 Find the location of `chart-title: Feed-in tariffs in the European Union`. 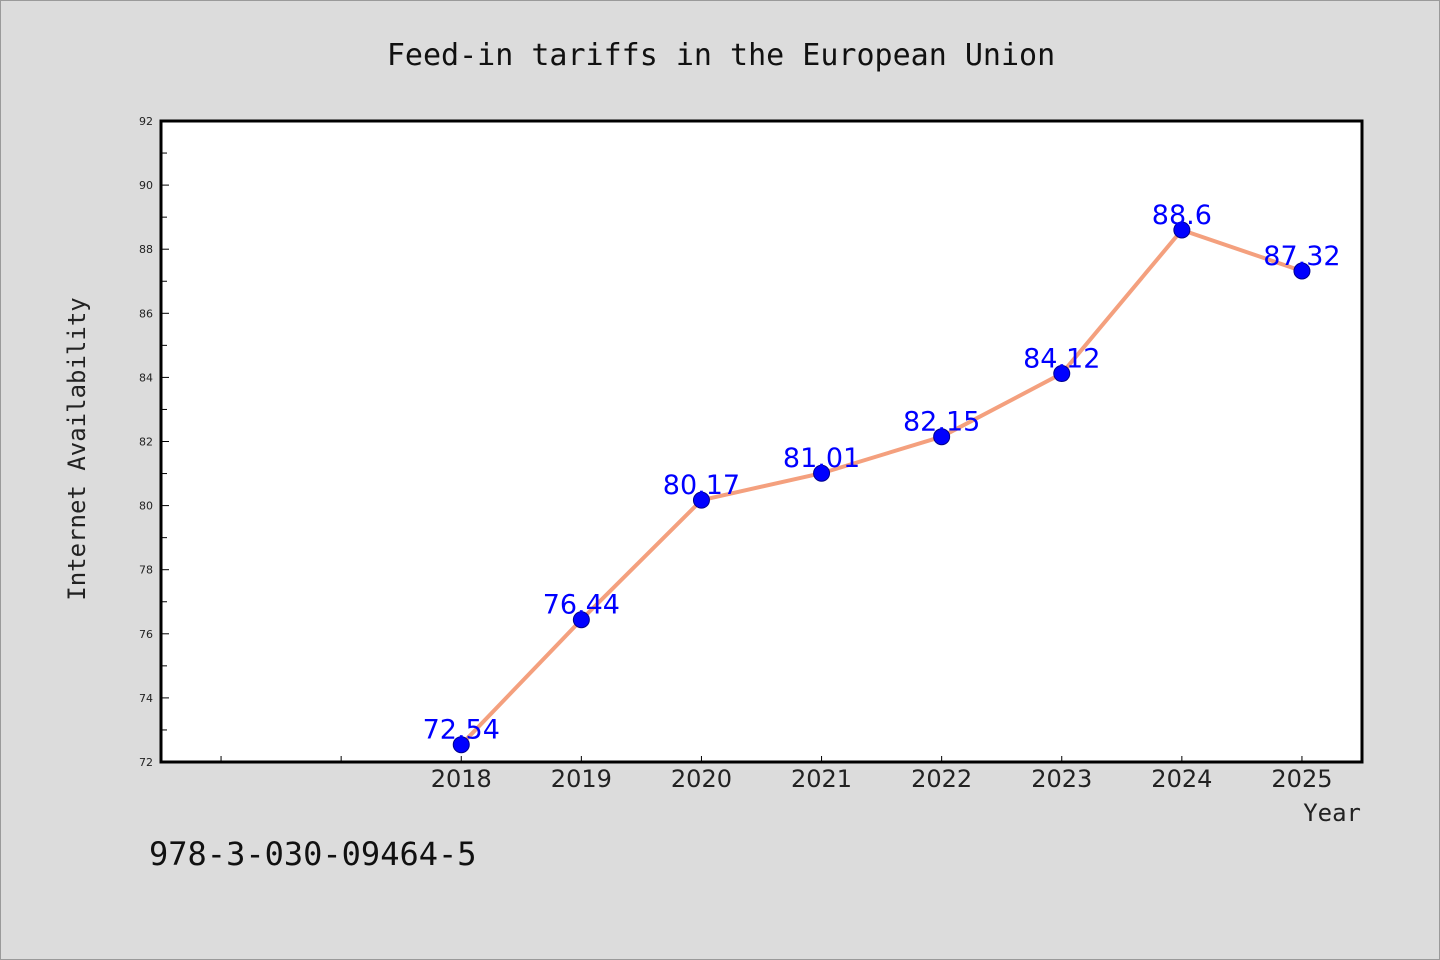

chart-title: Feed-in tariffs in the European Union is located at coordinates (721, 55).